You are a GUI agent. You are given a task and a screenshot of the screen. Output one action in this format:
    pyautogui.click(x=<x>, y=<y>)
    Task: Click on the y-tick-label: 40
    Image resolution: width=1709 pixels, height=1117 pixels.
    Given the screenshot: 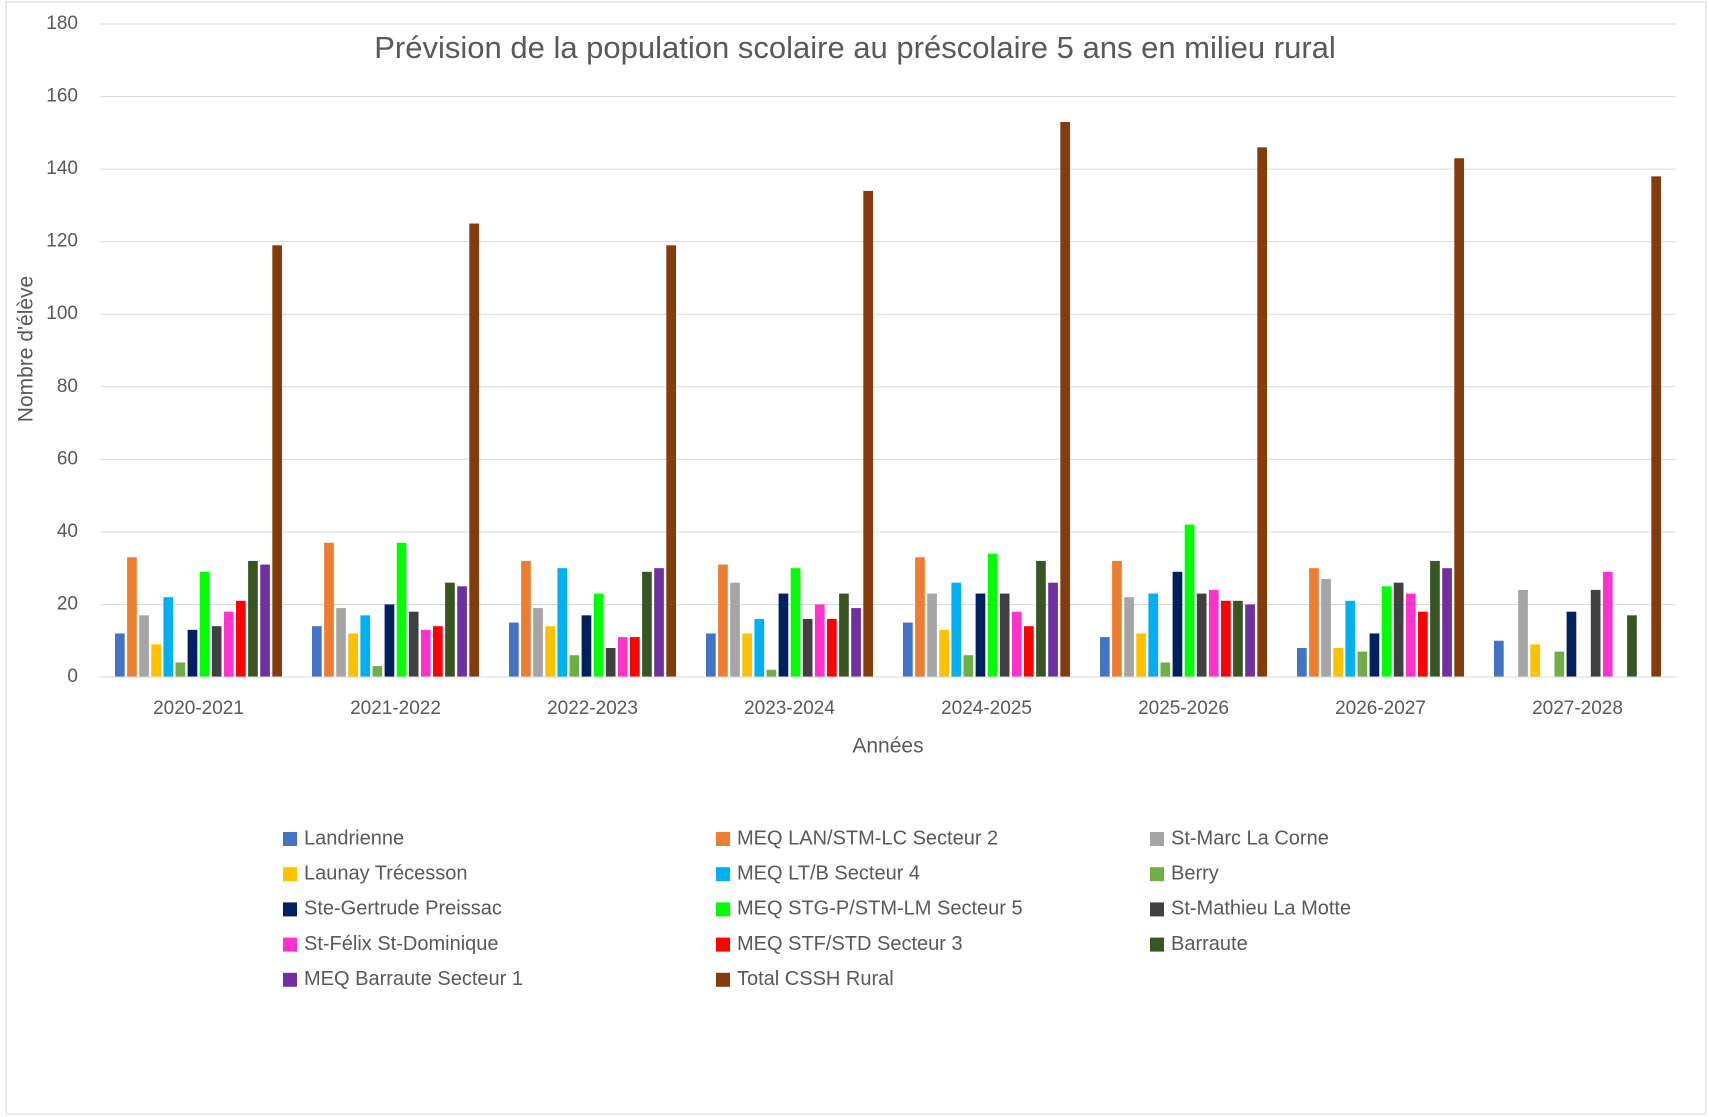 What is the action you would take?
    pyautogui.click(x=67, y=531)
    